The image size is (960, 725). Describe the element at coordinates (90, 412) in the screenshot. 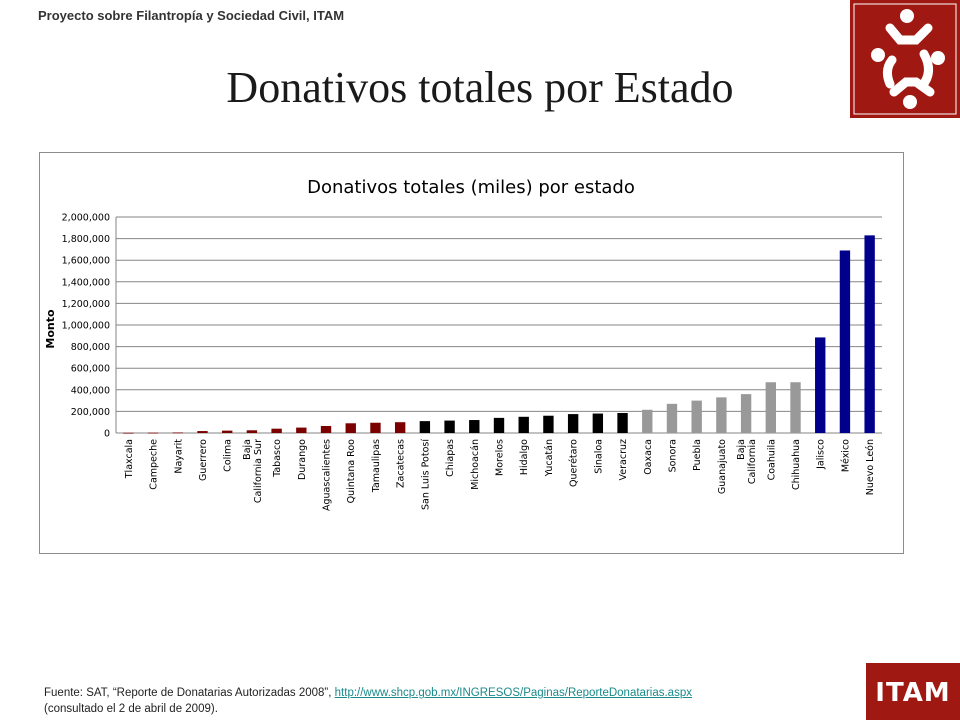

I see `y-tick-label: 200,000` at that location.